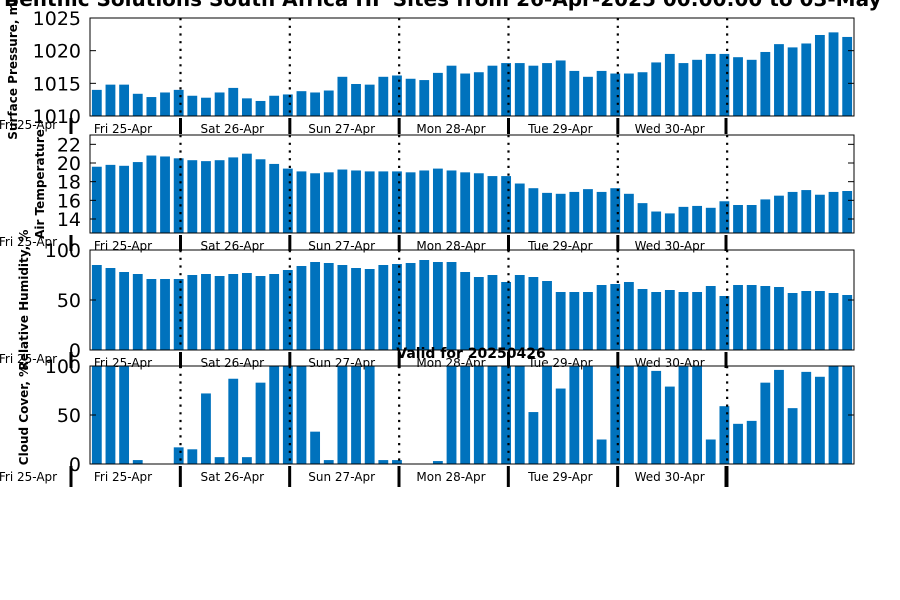  I want to click on y-axis-label: Cloud Cover, %, so click(24, 415).